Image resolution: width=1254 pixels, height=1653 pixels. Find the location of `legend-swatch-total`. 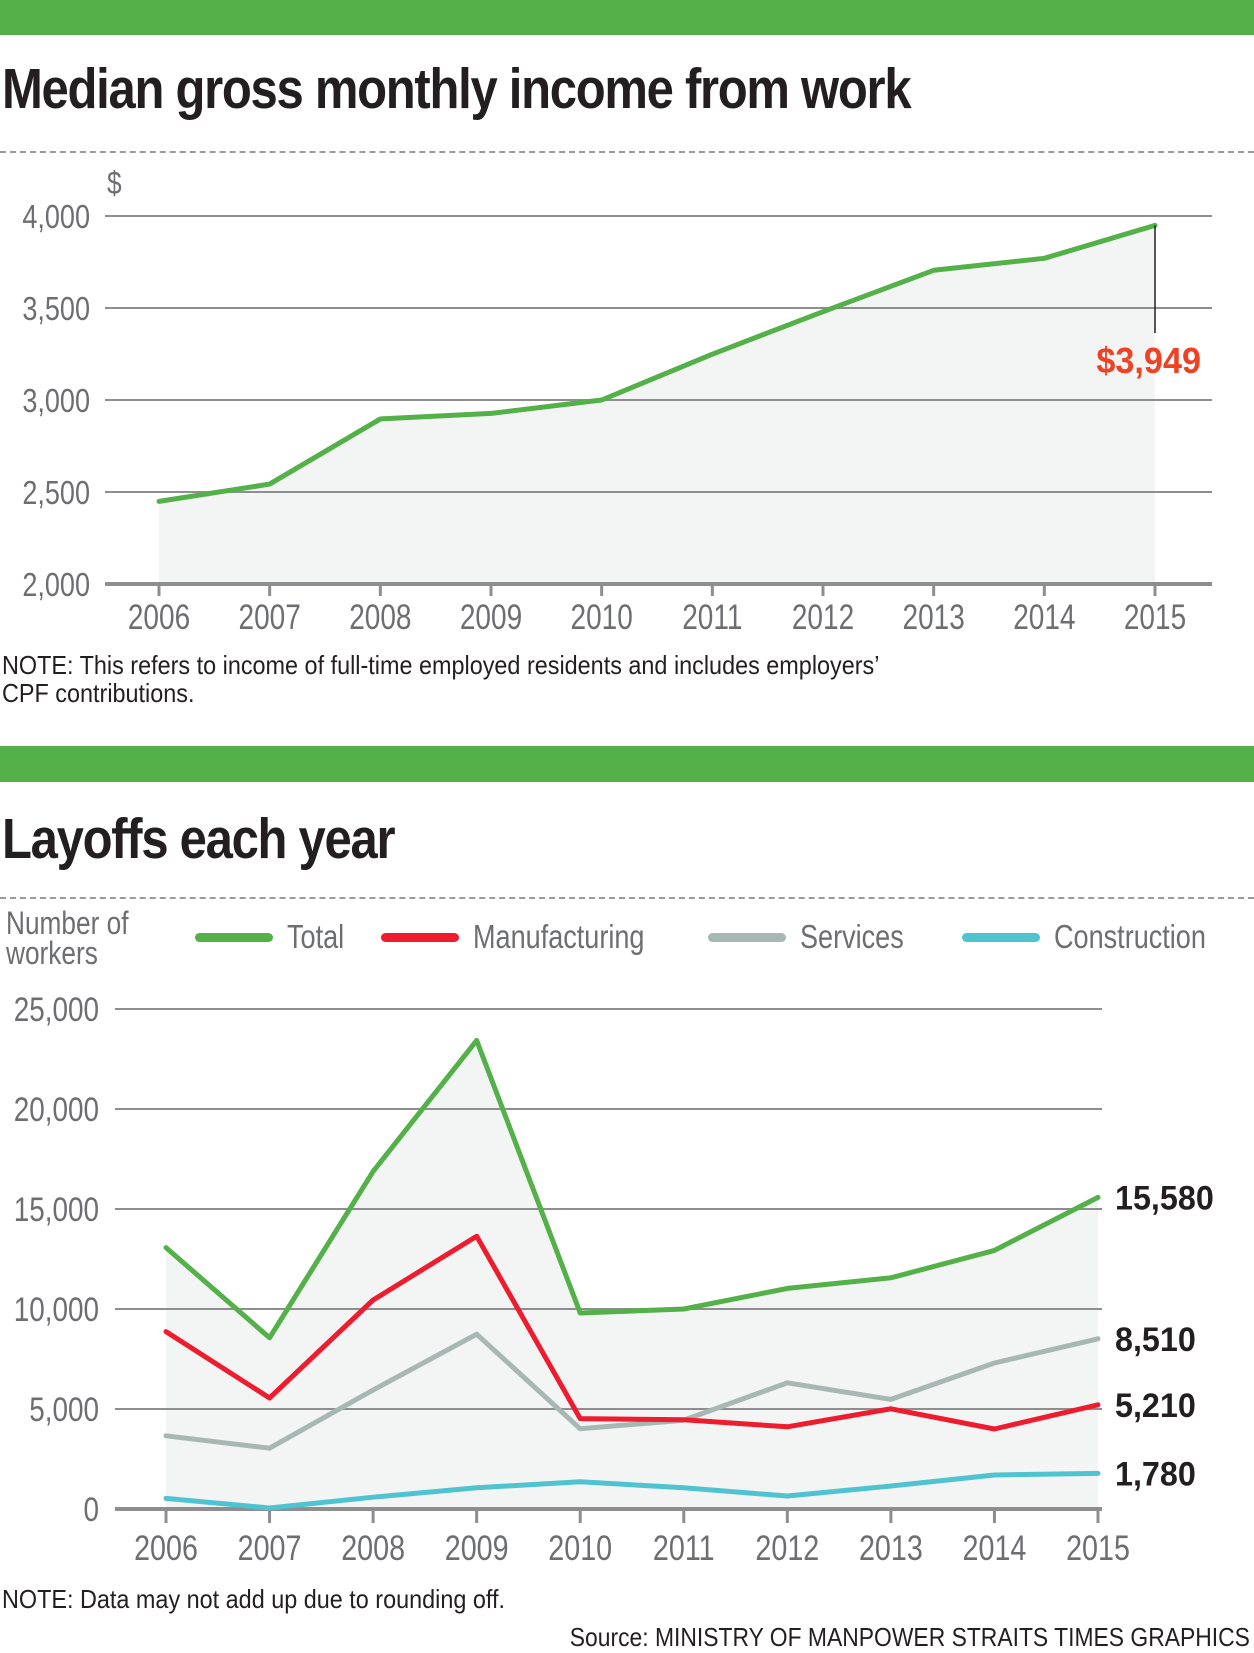

legend-swatch-total is located at coordinates (234, 937).